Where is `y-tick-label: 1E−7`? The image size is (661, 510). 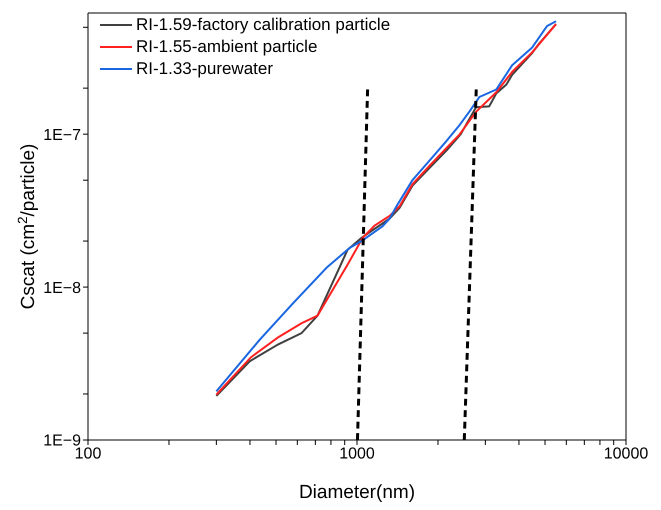
y-tick-label: 1E−7 is located at coordinates (62, 135).